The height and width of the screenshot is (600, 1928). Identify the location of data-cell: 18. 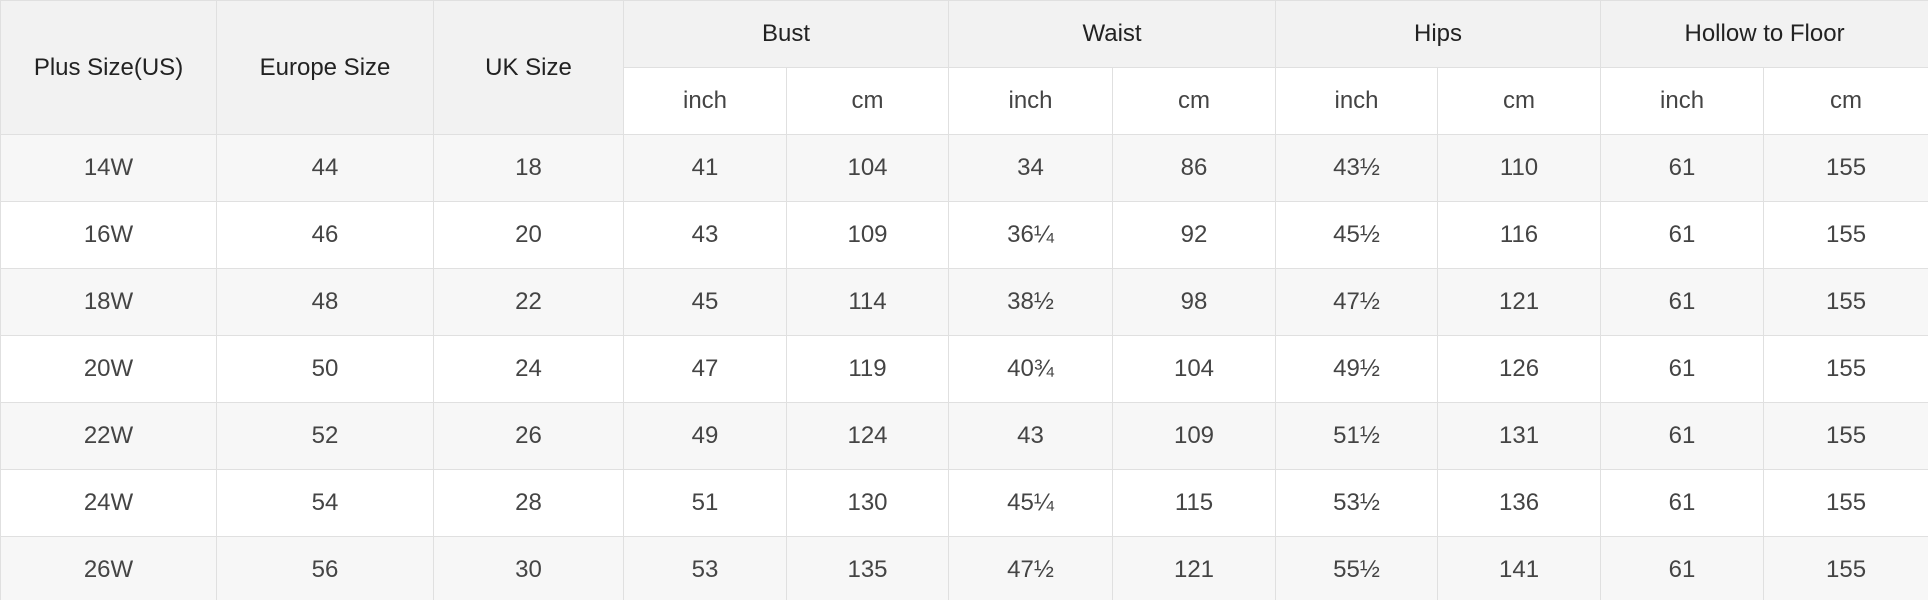
(528, 168).